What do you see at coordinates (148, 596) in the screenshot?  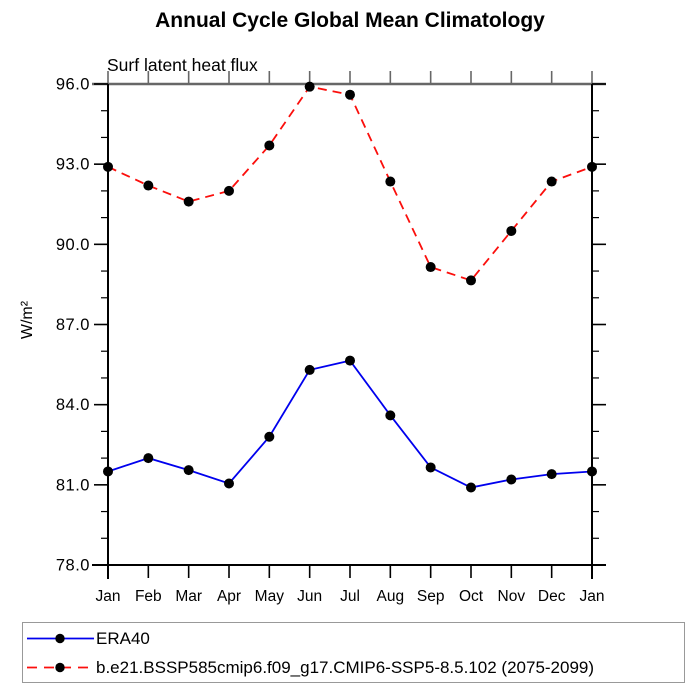 I see `x-tick-label: Feb` at bounding box center [148, 596].